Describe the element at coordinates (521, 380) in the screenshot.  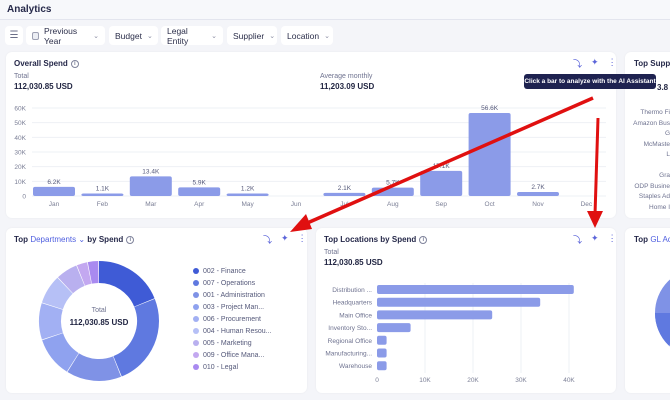
I see `x-tick-label: 30K` at that location.